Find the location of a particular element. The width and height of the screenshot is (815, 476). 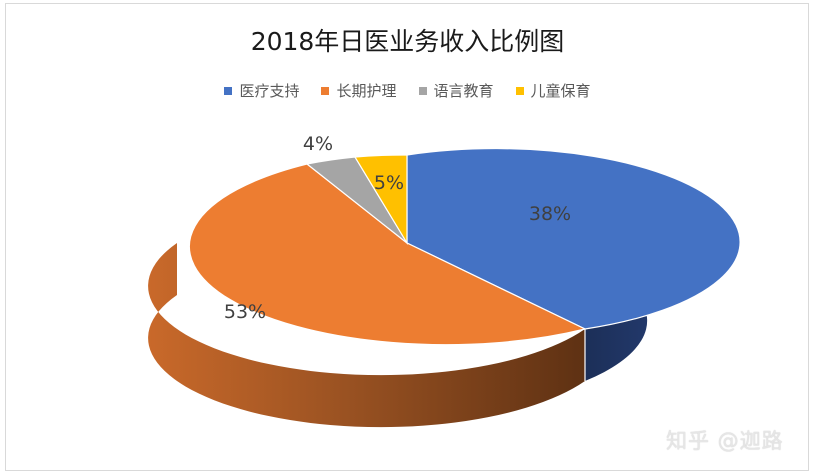

legend-item-childcare: 儿童保育 is located at coordinates (553, 90).